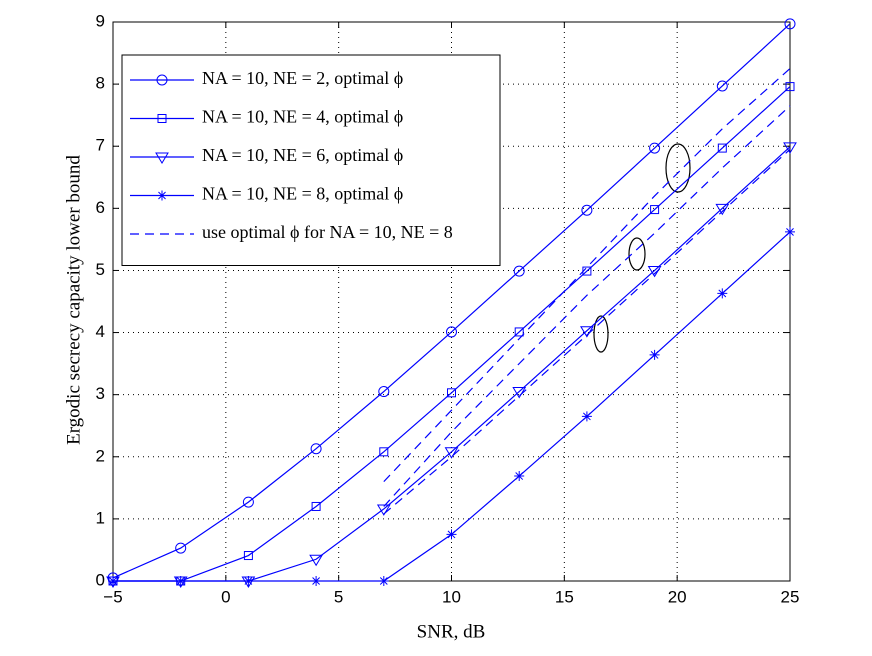 The image size is (872, 656). What do you see at coordinates (302, 78) in the screenshot?
I see `legend-label: NA = 10, NE = 2, optimal ϕ` at bounding box center [302, 78].